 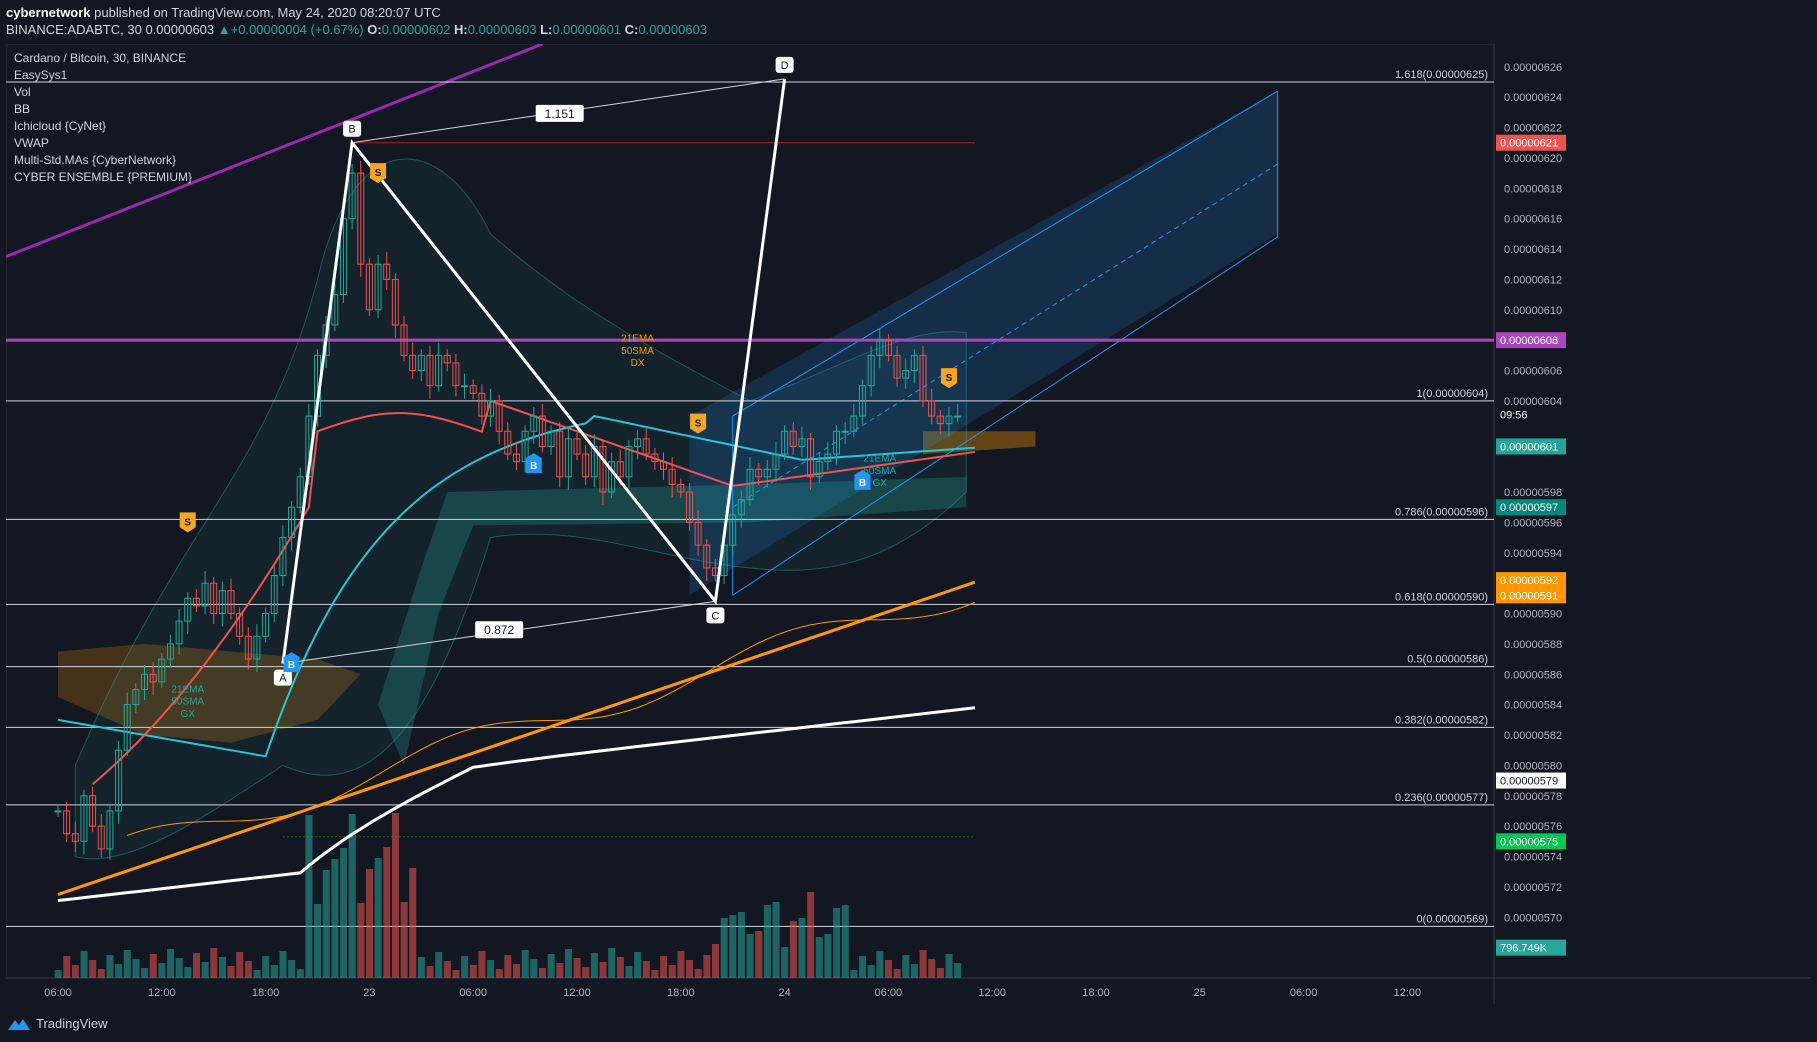 I want to click on open-value: 0.00000602, so click(x=416, y=29).